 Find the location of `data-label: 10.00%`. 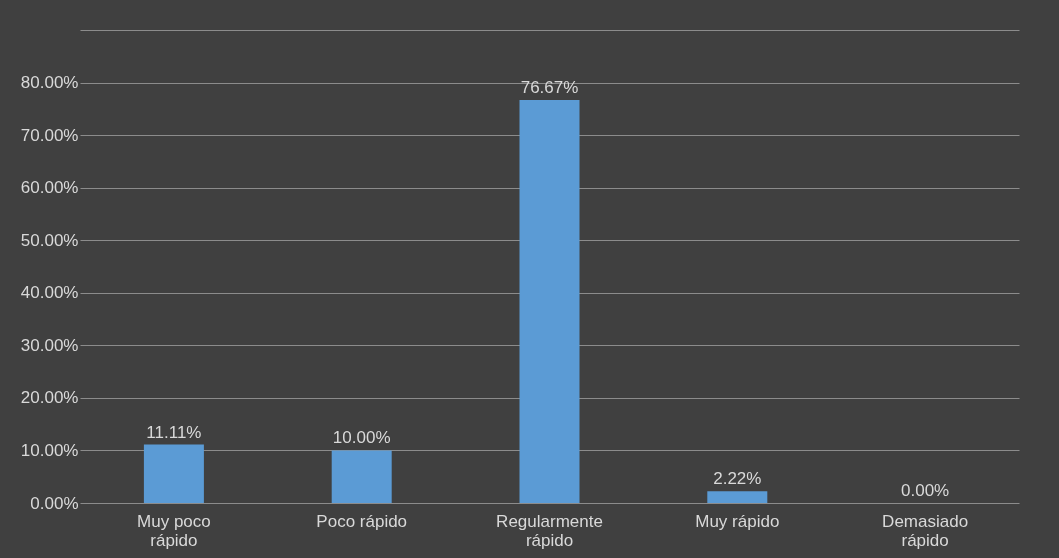

data-label: 10.00% is located at coordinates (361, 438).